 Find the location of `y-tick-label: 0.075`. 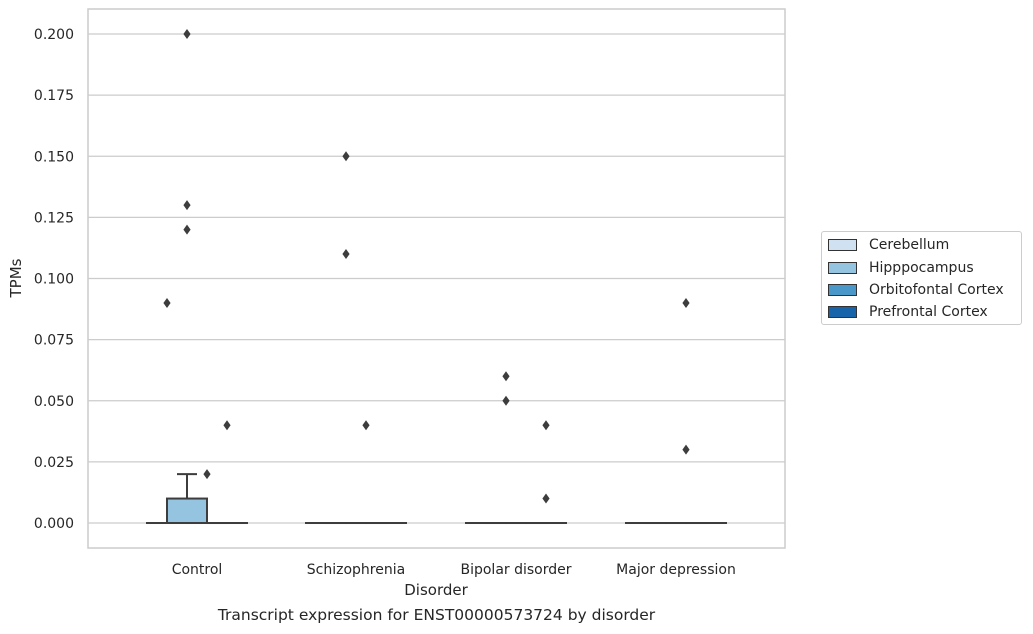

y-tick-label: 0.075 is located at coordinates (54, 341).